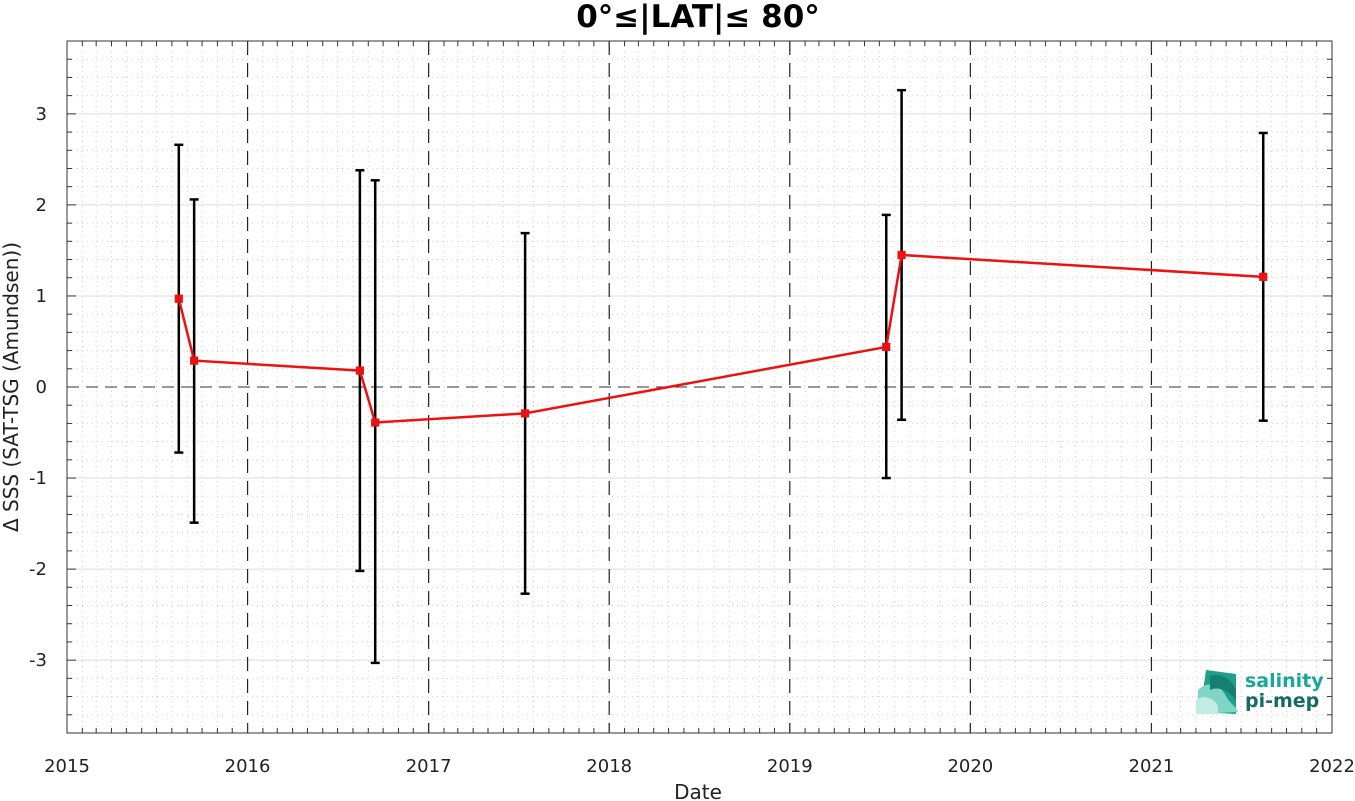  What do you see at coordinates (699, 766) in the screenshot?
I see `x-tick-labels: 2015 2016 2017 2018 2019 2020 2021 2022` at bounding box center [699, 766].